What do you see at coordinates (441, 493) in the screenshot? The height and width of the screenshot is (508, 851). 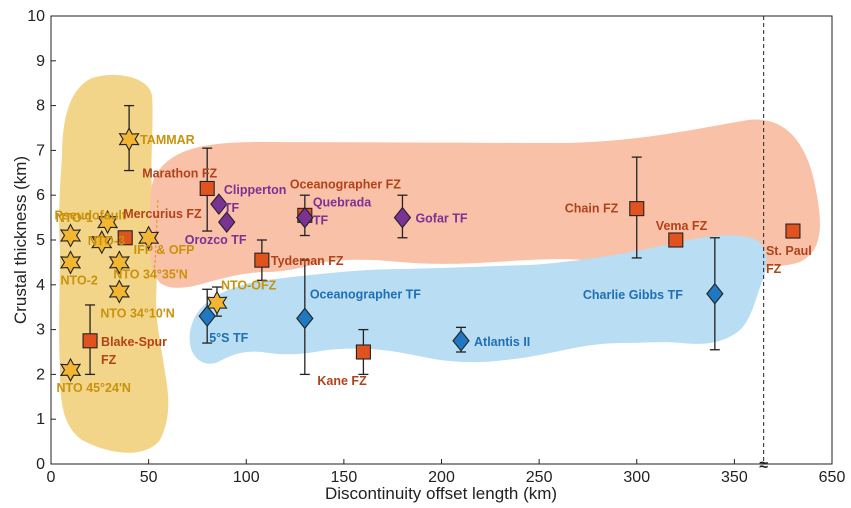 I see `x-axis-title: Discontinuity offset length (km)` at bounding box center [441, 493].